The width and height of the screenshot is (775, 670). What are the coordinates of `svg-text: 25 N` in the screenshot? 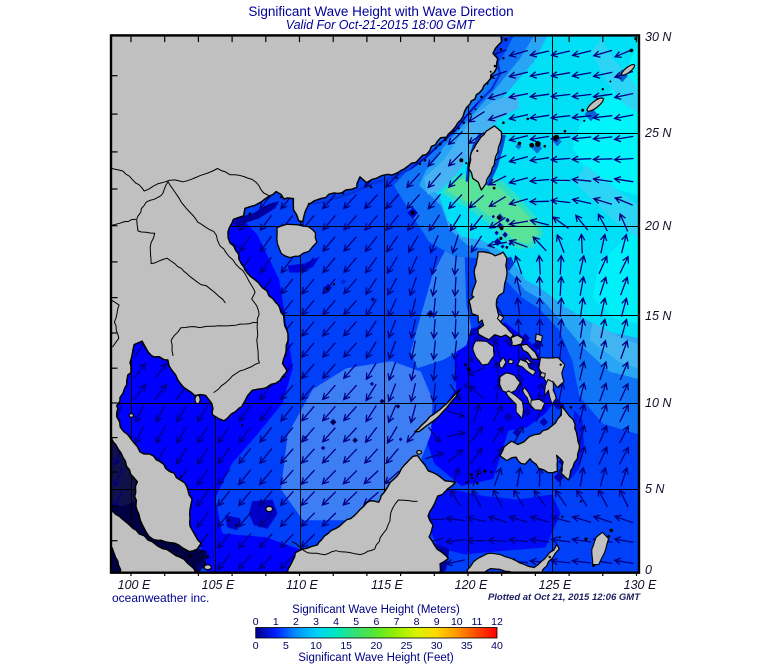 It's located at (658, 133).